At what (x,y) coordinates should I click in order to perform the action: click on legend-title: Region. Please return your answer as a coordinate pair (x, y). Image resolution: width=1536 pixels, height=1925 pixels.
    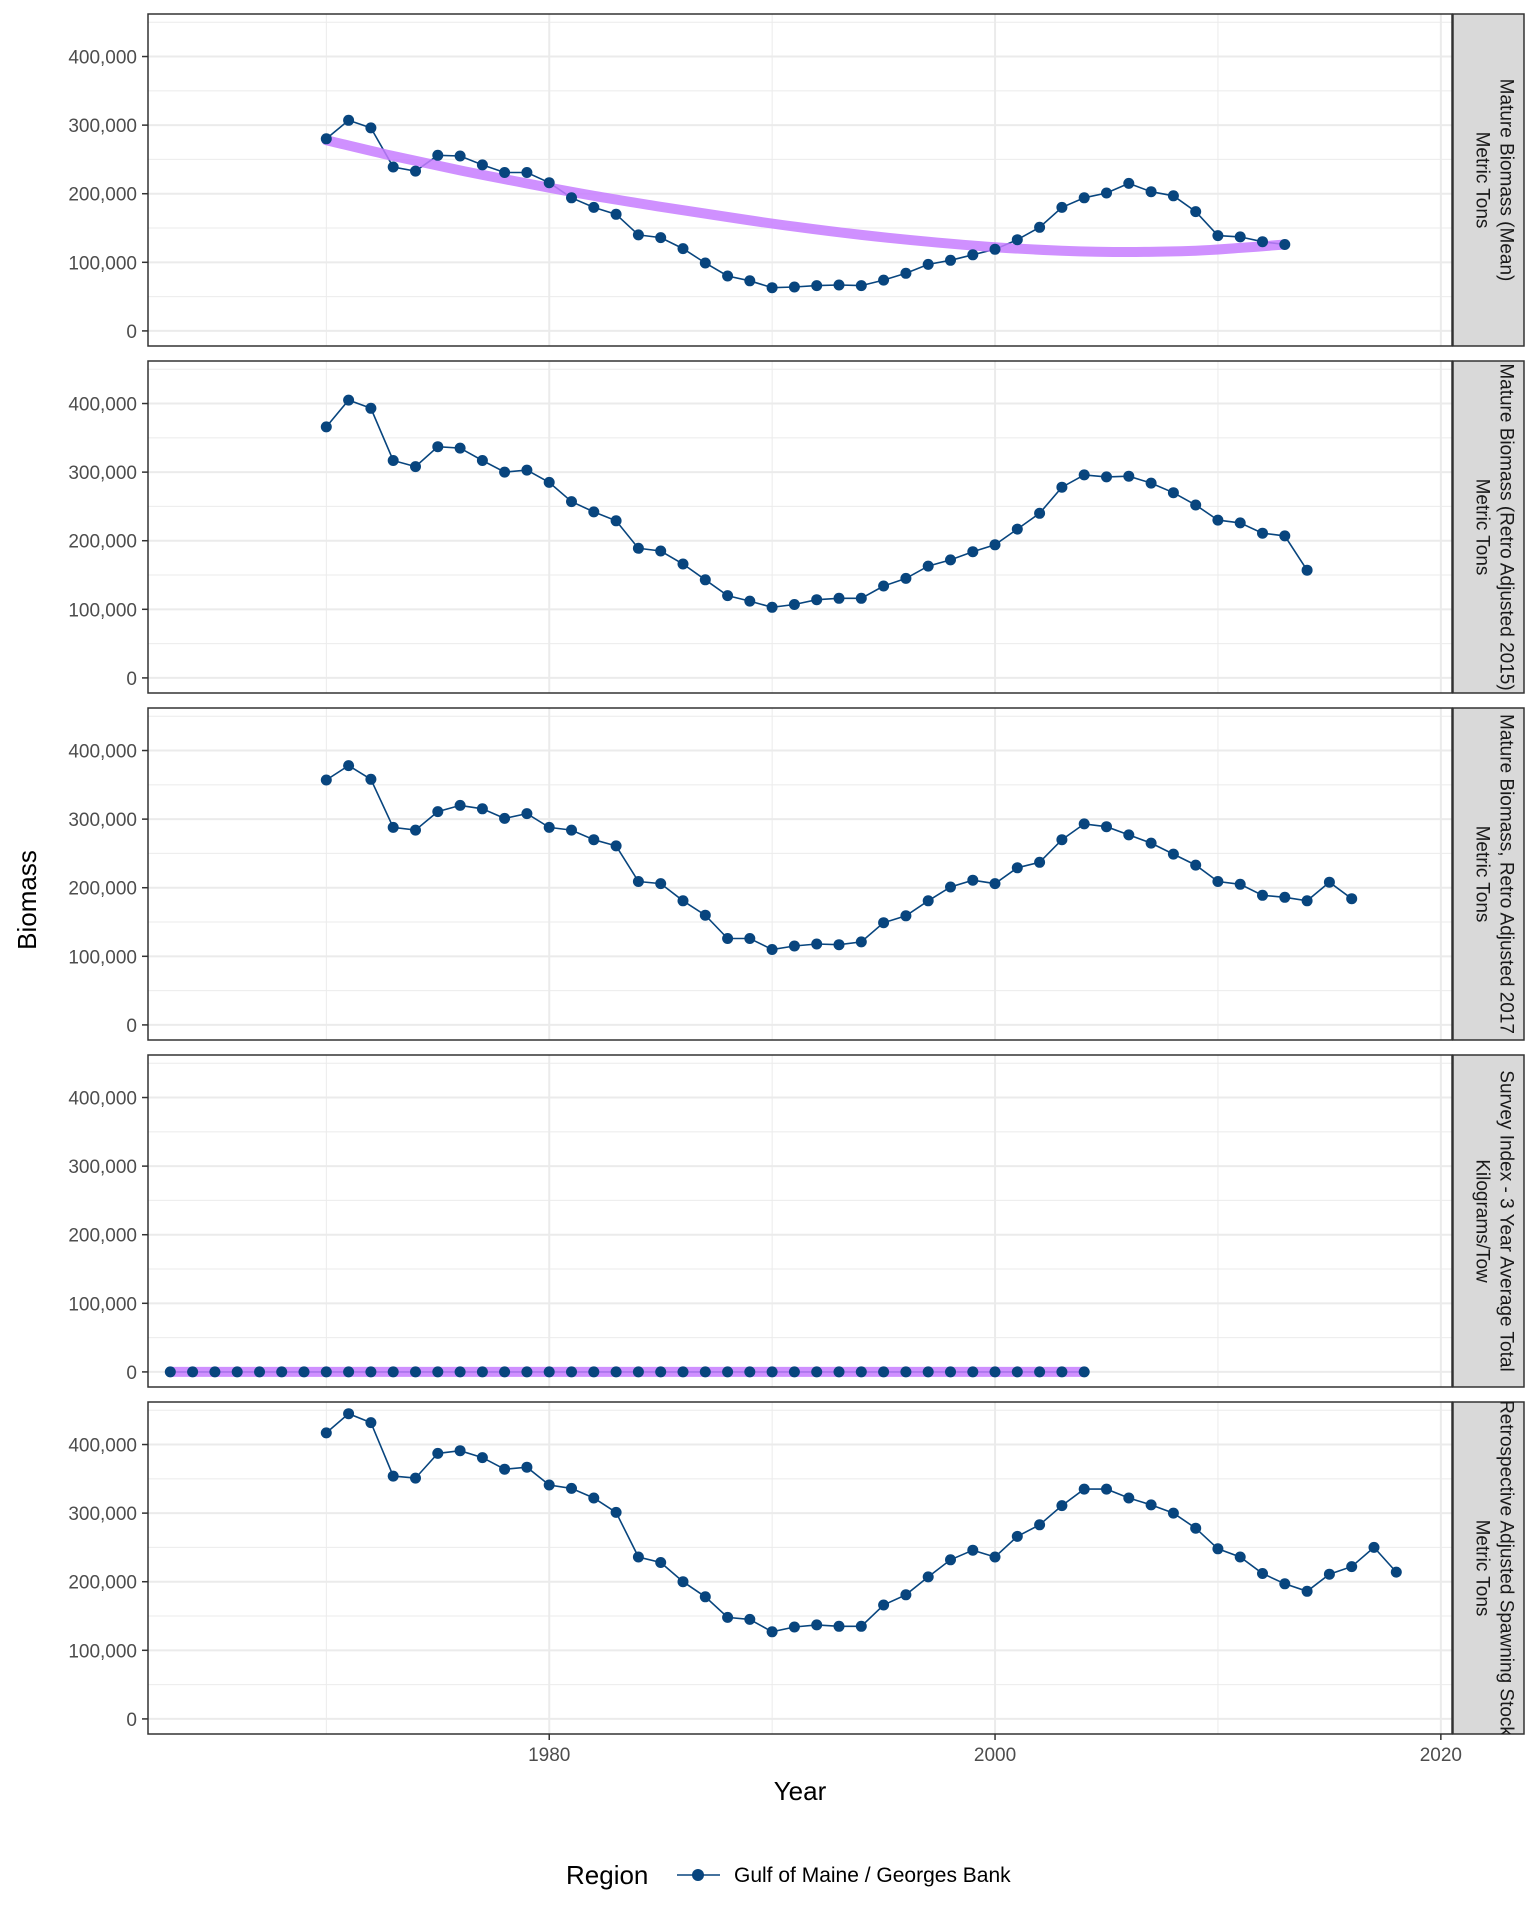
    Looking at the image, I should click on (607, 1875).